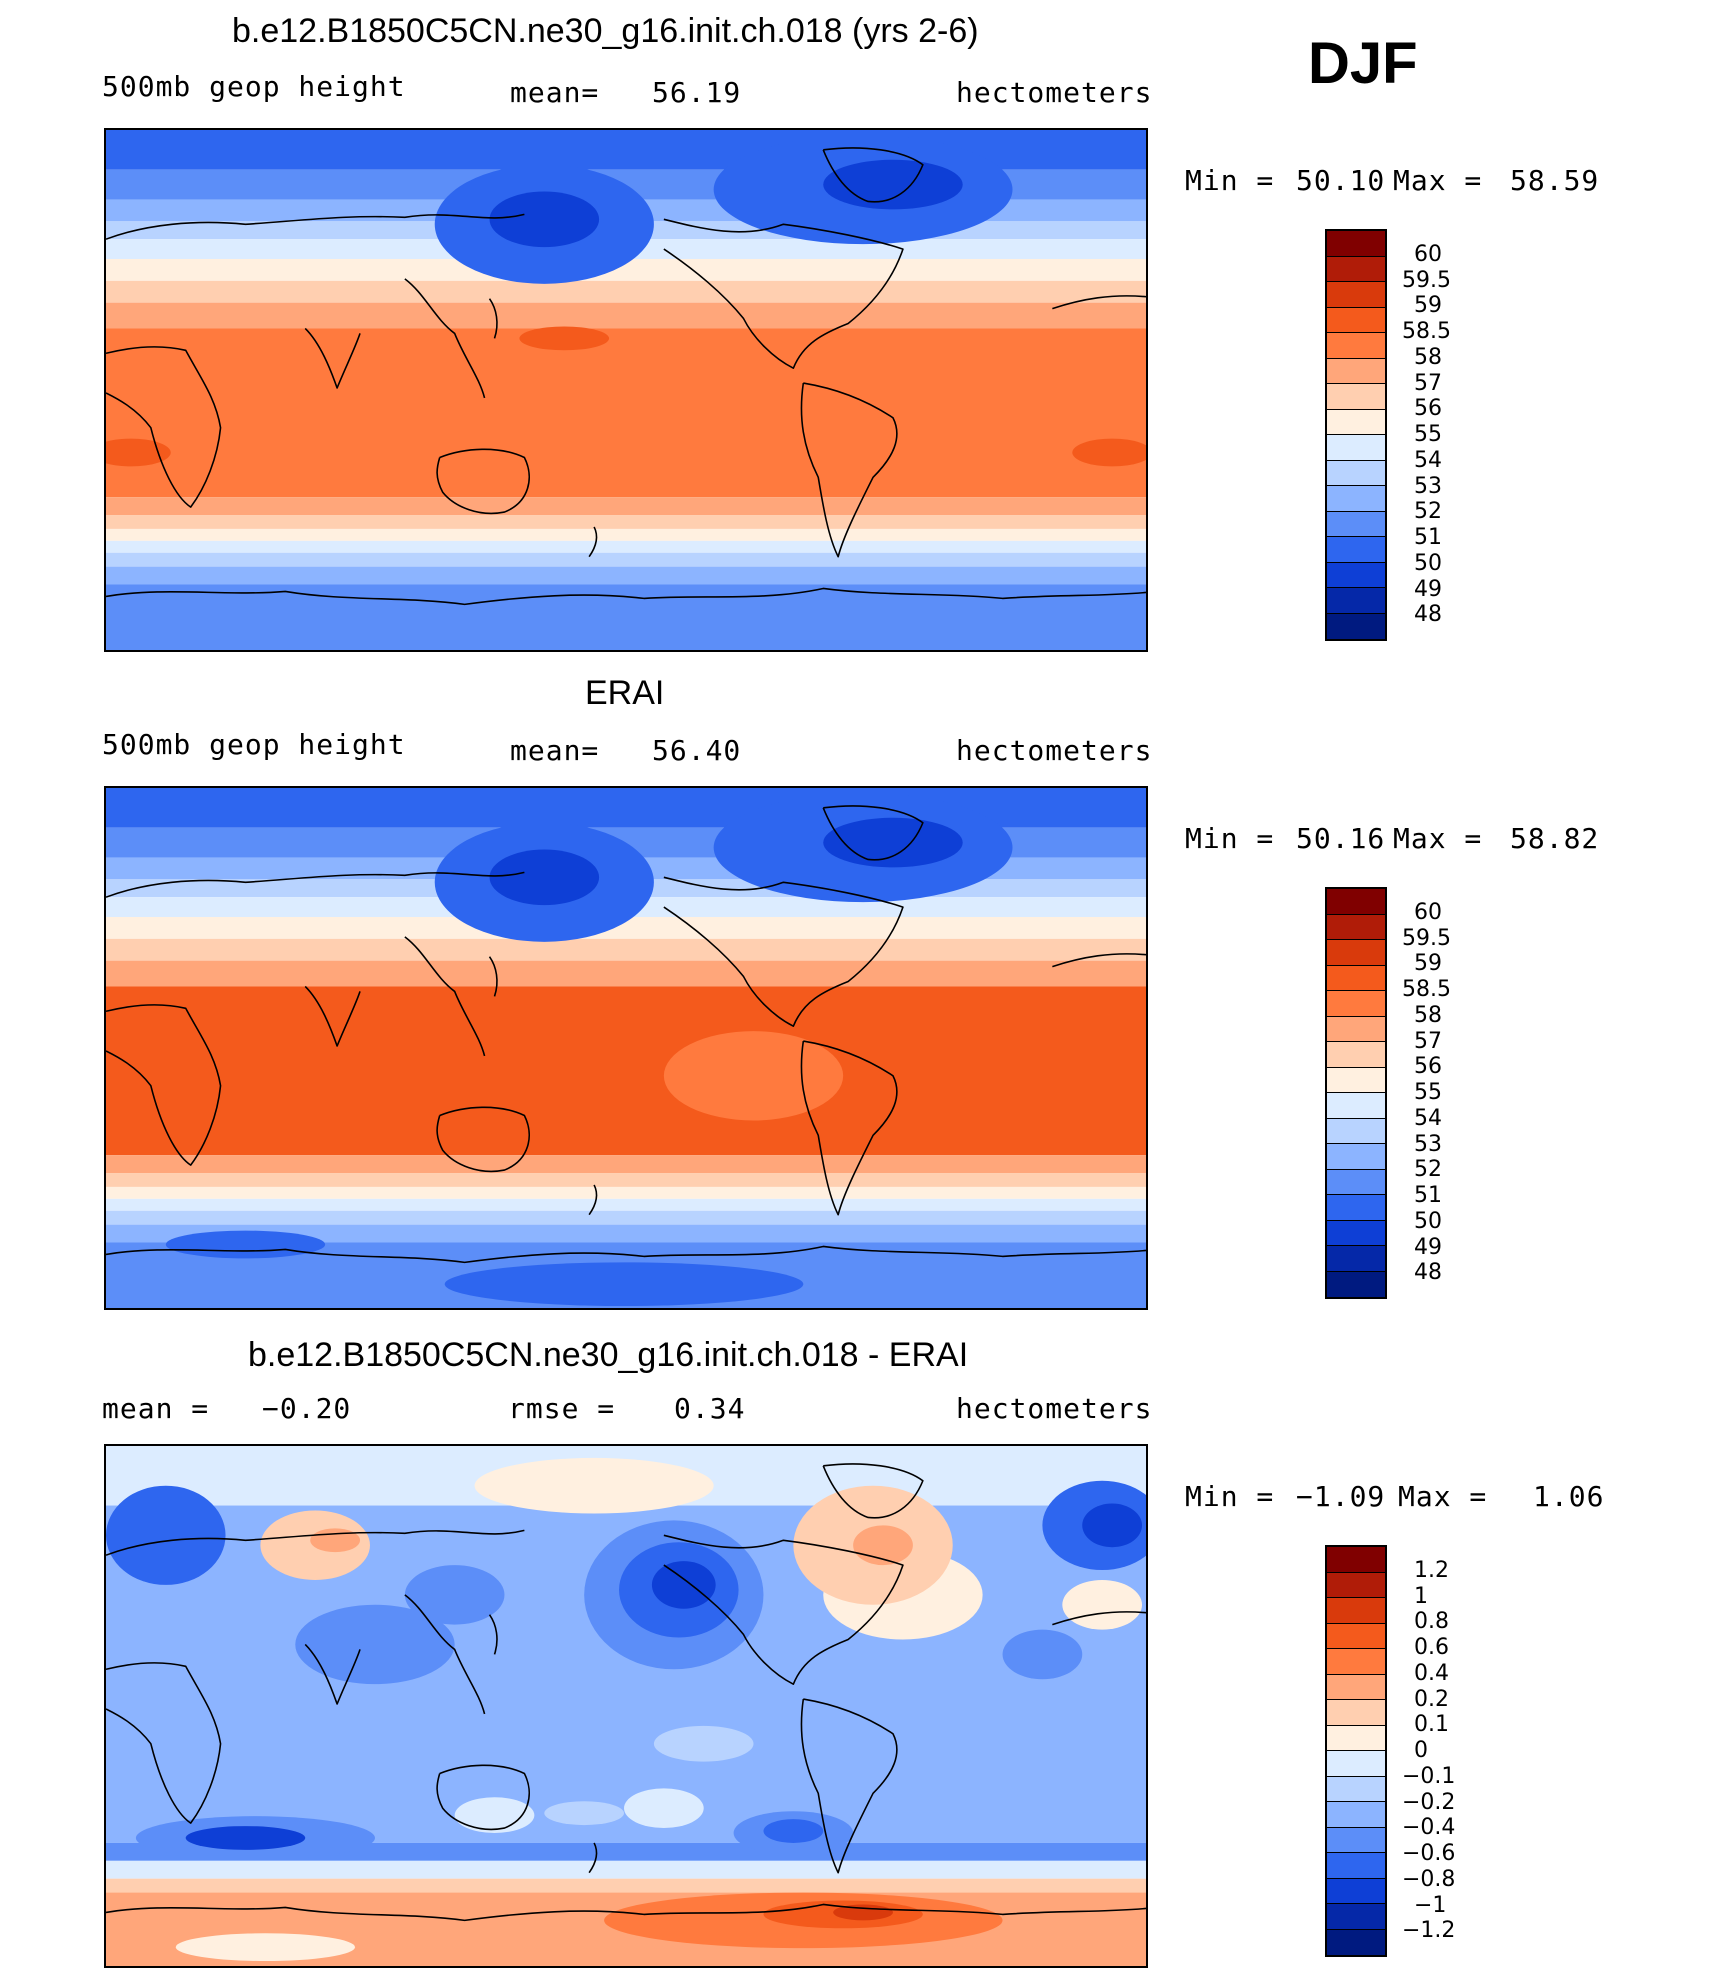 Image resolution: width=1710 pixels, height=1986 pixels. Describe the element at coordinates (1431, 1647) in the screenshot. I see `colorbar-label: 0.6` at that location.